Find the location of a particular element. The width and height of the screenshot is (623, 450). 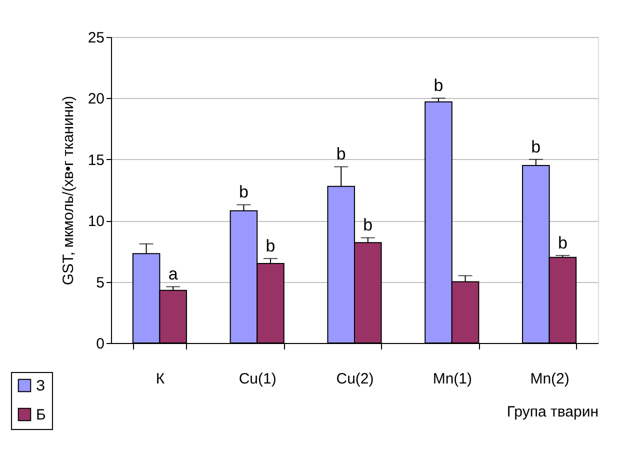

y-axis-title: GST, мкмоль/(хв•г тканини) is located at coordinates (68, 191).